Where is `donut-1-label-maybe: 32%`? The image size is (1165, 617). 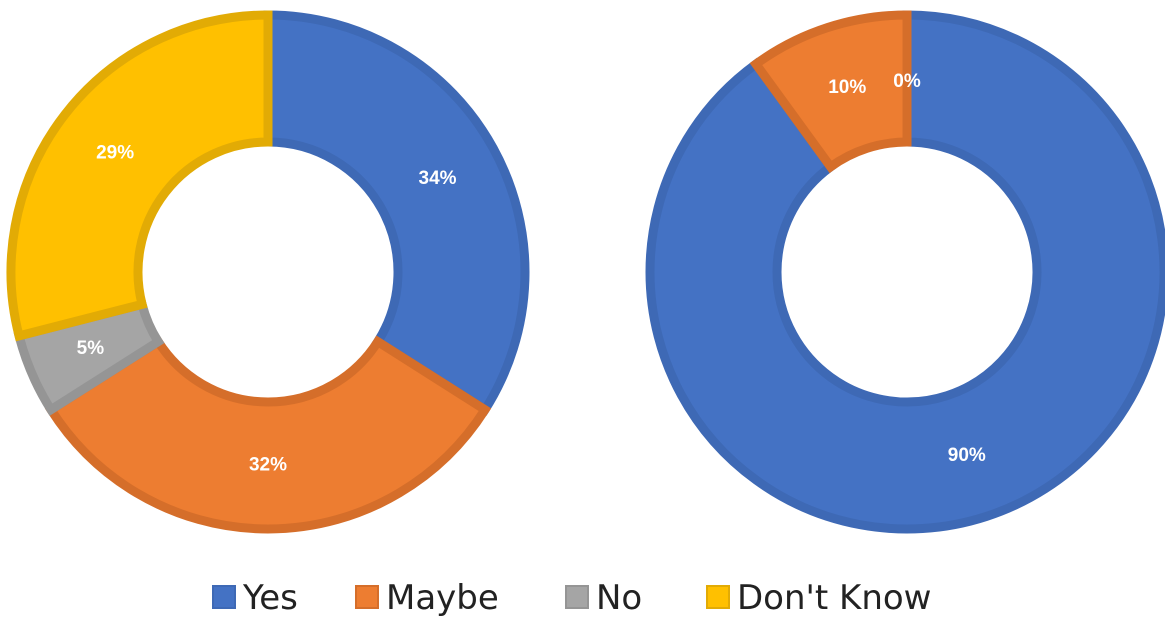
donut-1-label-maybe: 32% is located at coordinates (268, 465).